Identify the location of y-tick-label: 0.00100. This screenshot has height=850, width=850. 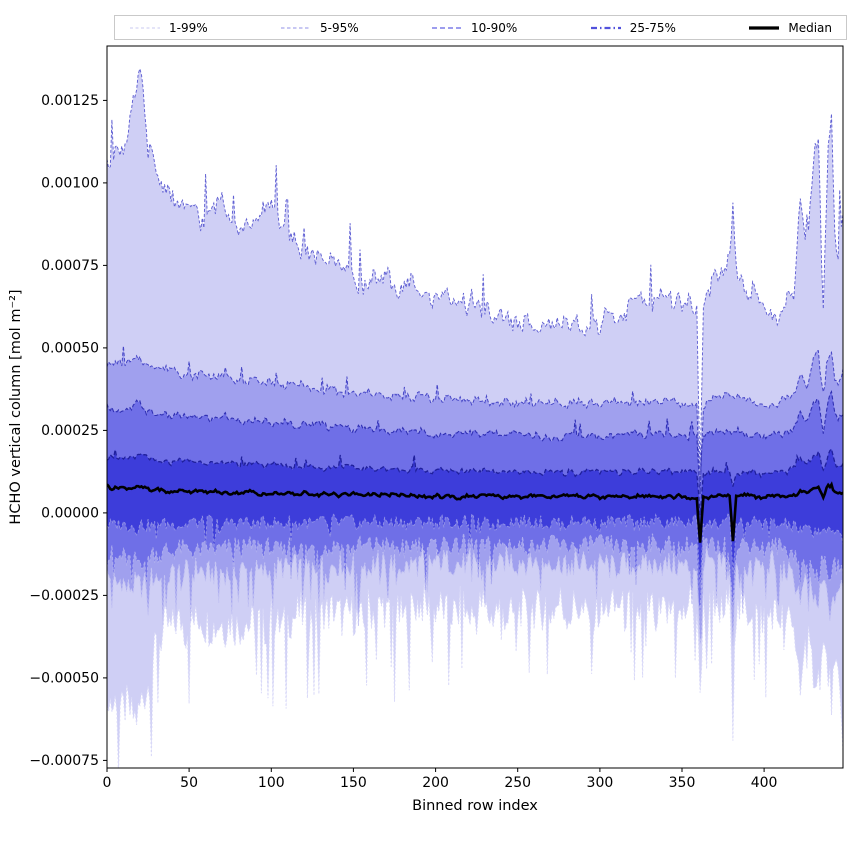
(70, 183).